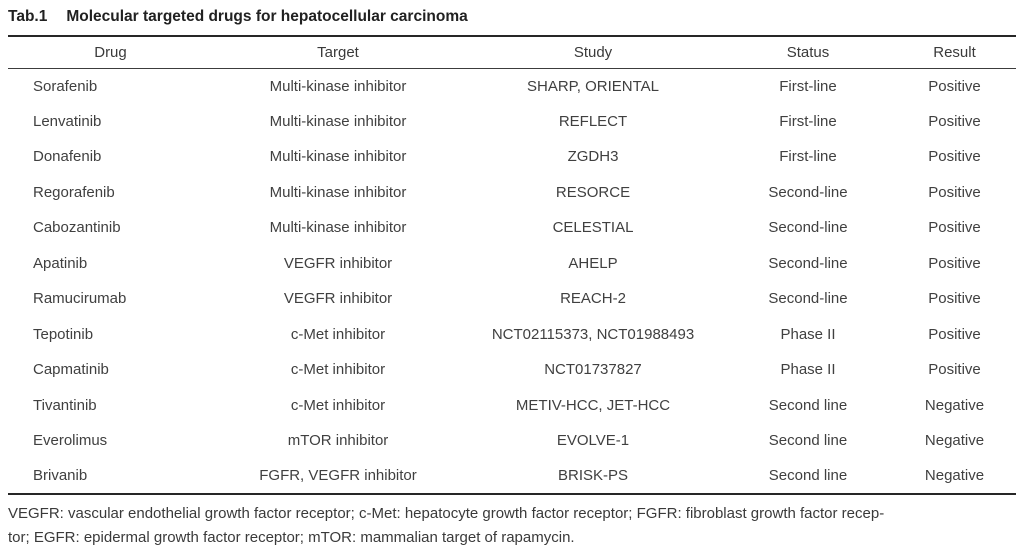 The width and height of the screenshot is (1024, 553). I want to click on header-row: Drug Target Study Status Result, so click(512, 52).